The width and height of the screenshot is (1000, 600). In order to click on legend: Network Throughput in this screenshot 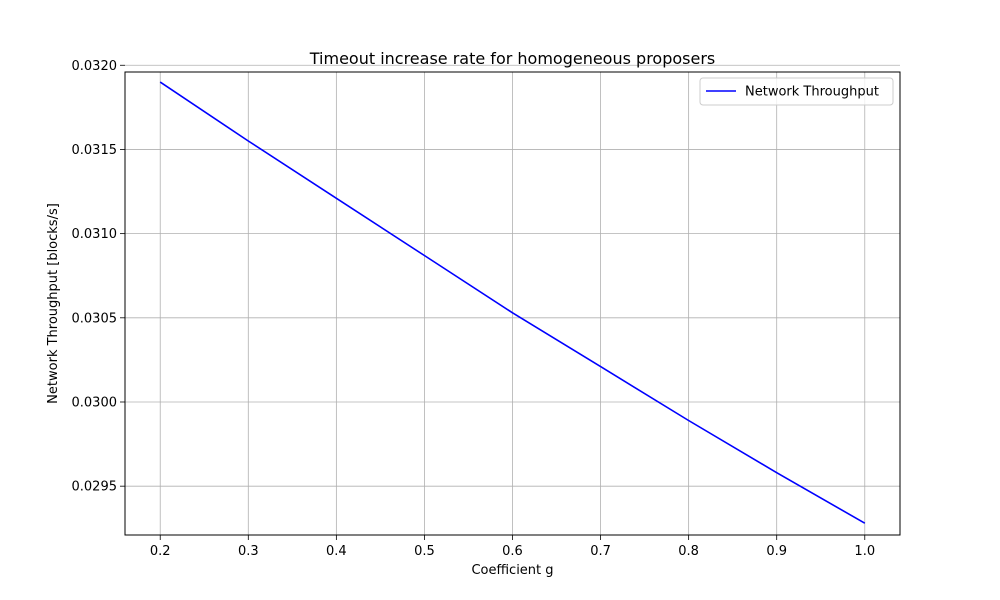, I will do `click(796, 91)`.